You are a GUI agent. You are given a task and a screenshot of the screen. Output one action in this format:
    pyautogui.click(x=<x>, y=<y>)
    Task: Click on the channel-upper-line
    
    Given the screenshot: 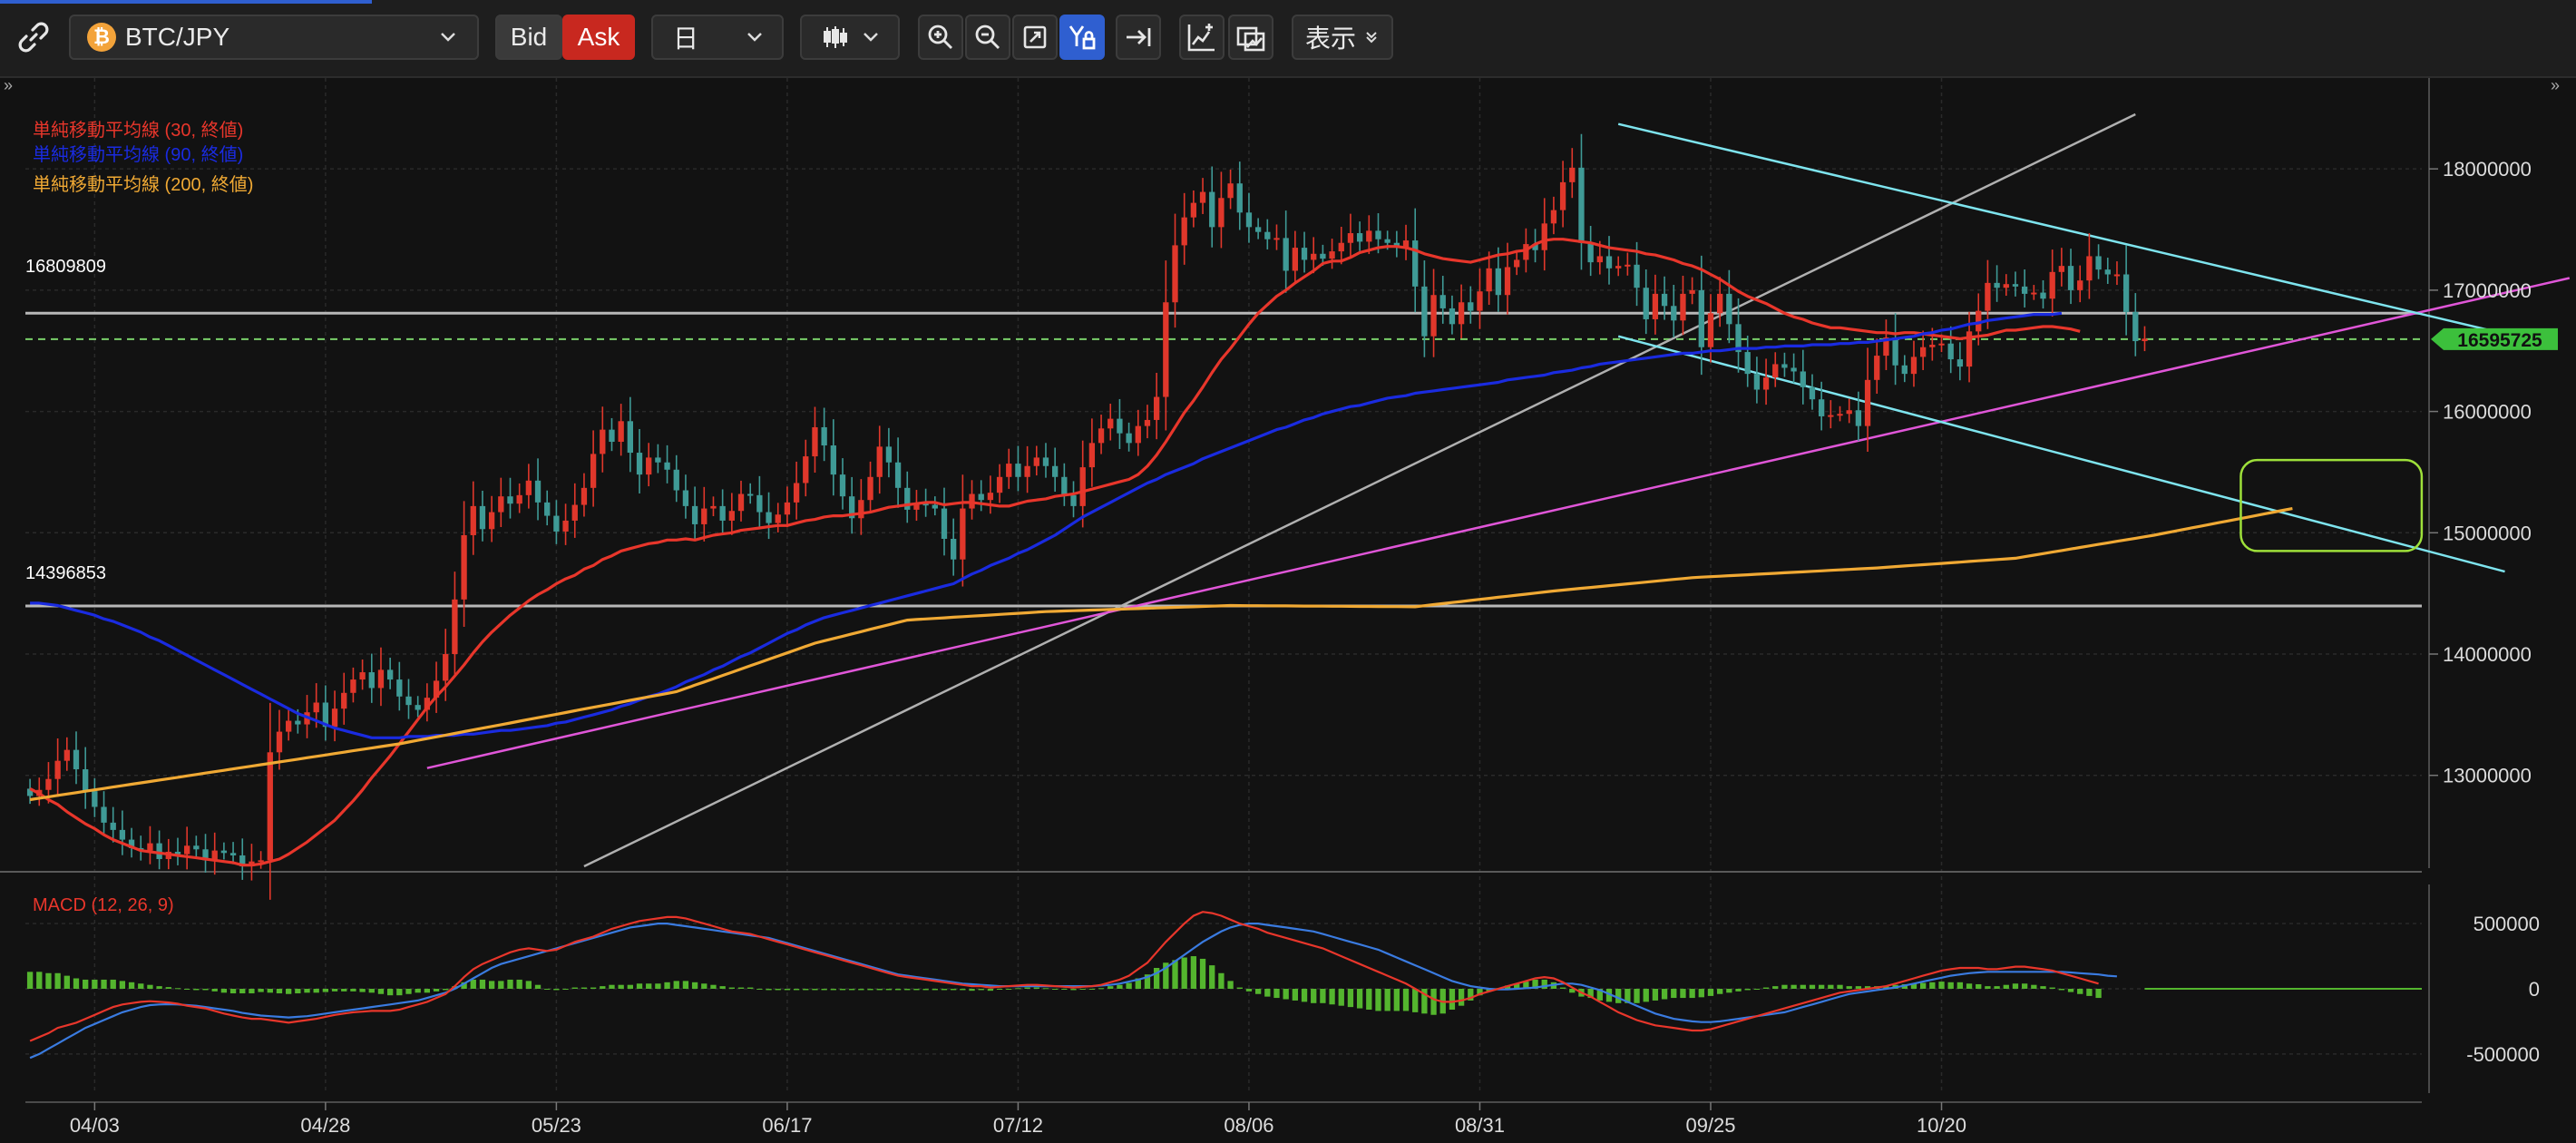 What is the action you would take?
    pyautogui.click(x=2061, y=229)
    